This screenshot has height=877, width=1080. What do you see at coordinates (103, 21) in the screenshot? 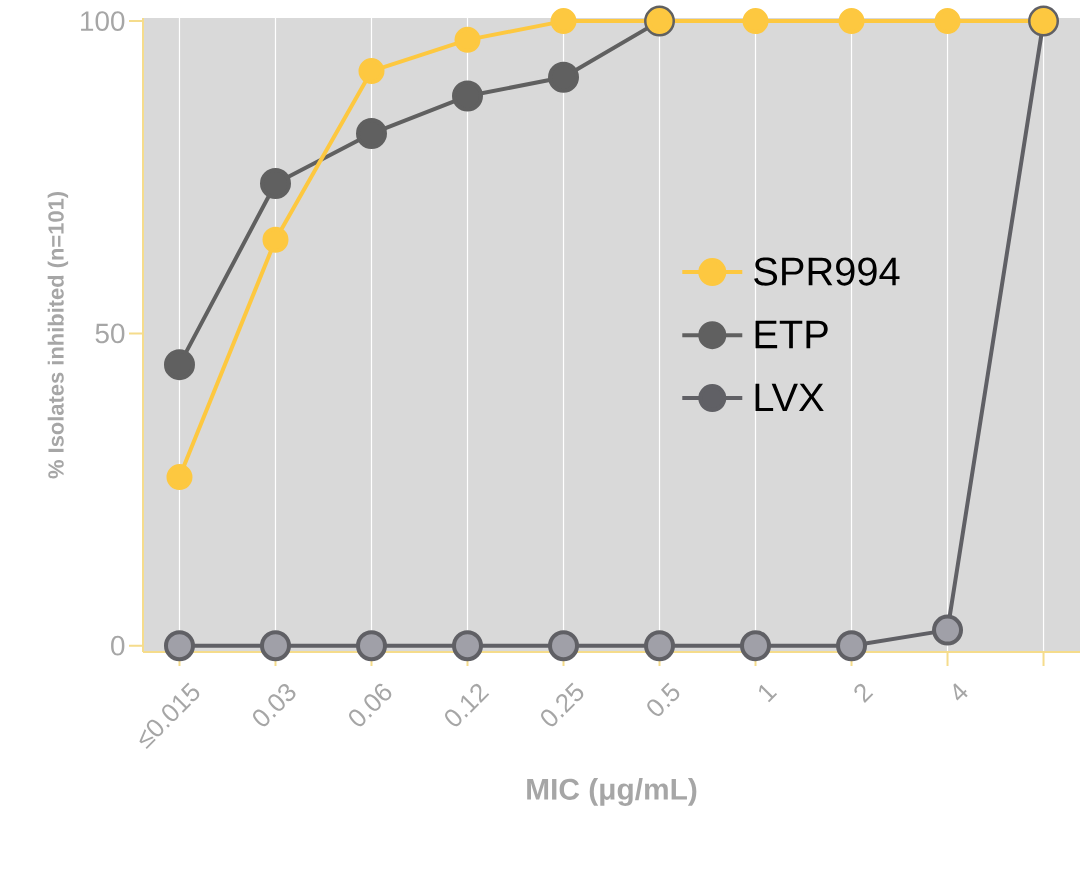
I see `y-tick-label: 100` at bounding box center [103, 21].